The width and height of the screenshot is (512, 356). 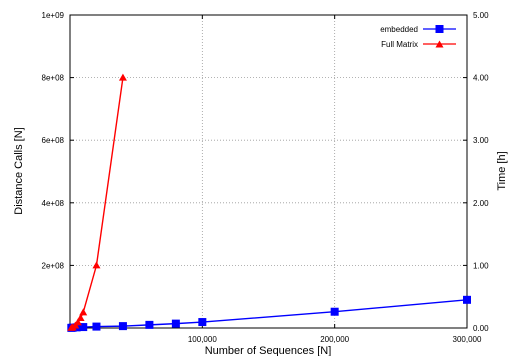 What do you see at coordinates (418, 37) in the screenshot?
I see `legend: embedded Full Matrix` at bounding box center [418, 37].